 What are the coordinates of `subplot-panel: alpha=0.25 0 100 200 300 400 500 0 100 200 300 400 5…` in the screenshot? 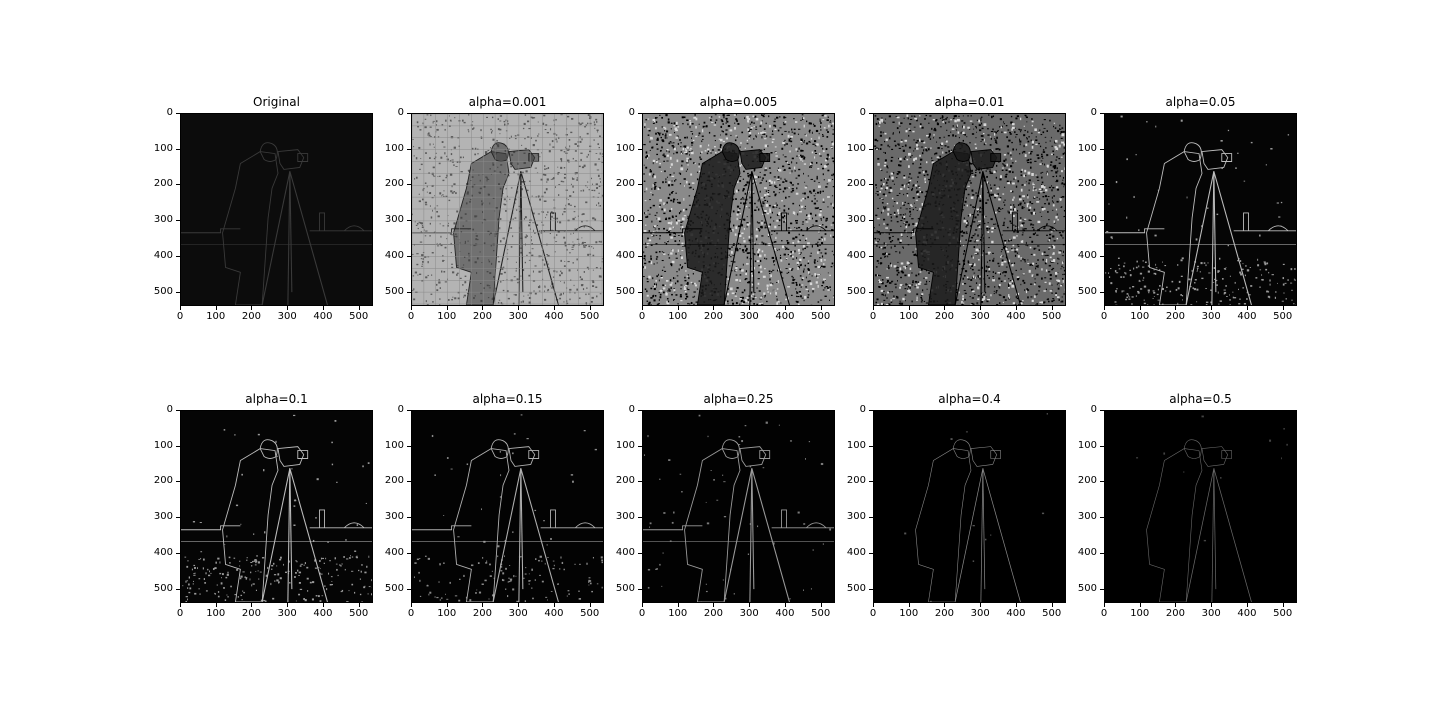 It's located at (720, 512).